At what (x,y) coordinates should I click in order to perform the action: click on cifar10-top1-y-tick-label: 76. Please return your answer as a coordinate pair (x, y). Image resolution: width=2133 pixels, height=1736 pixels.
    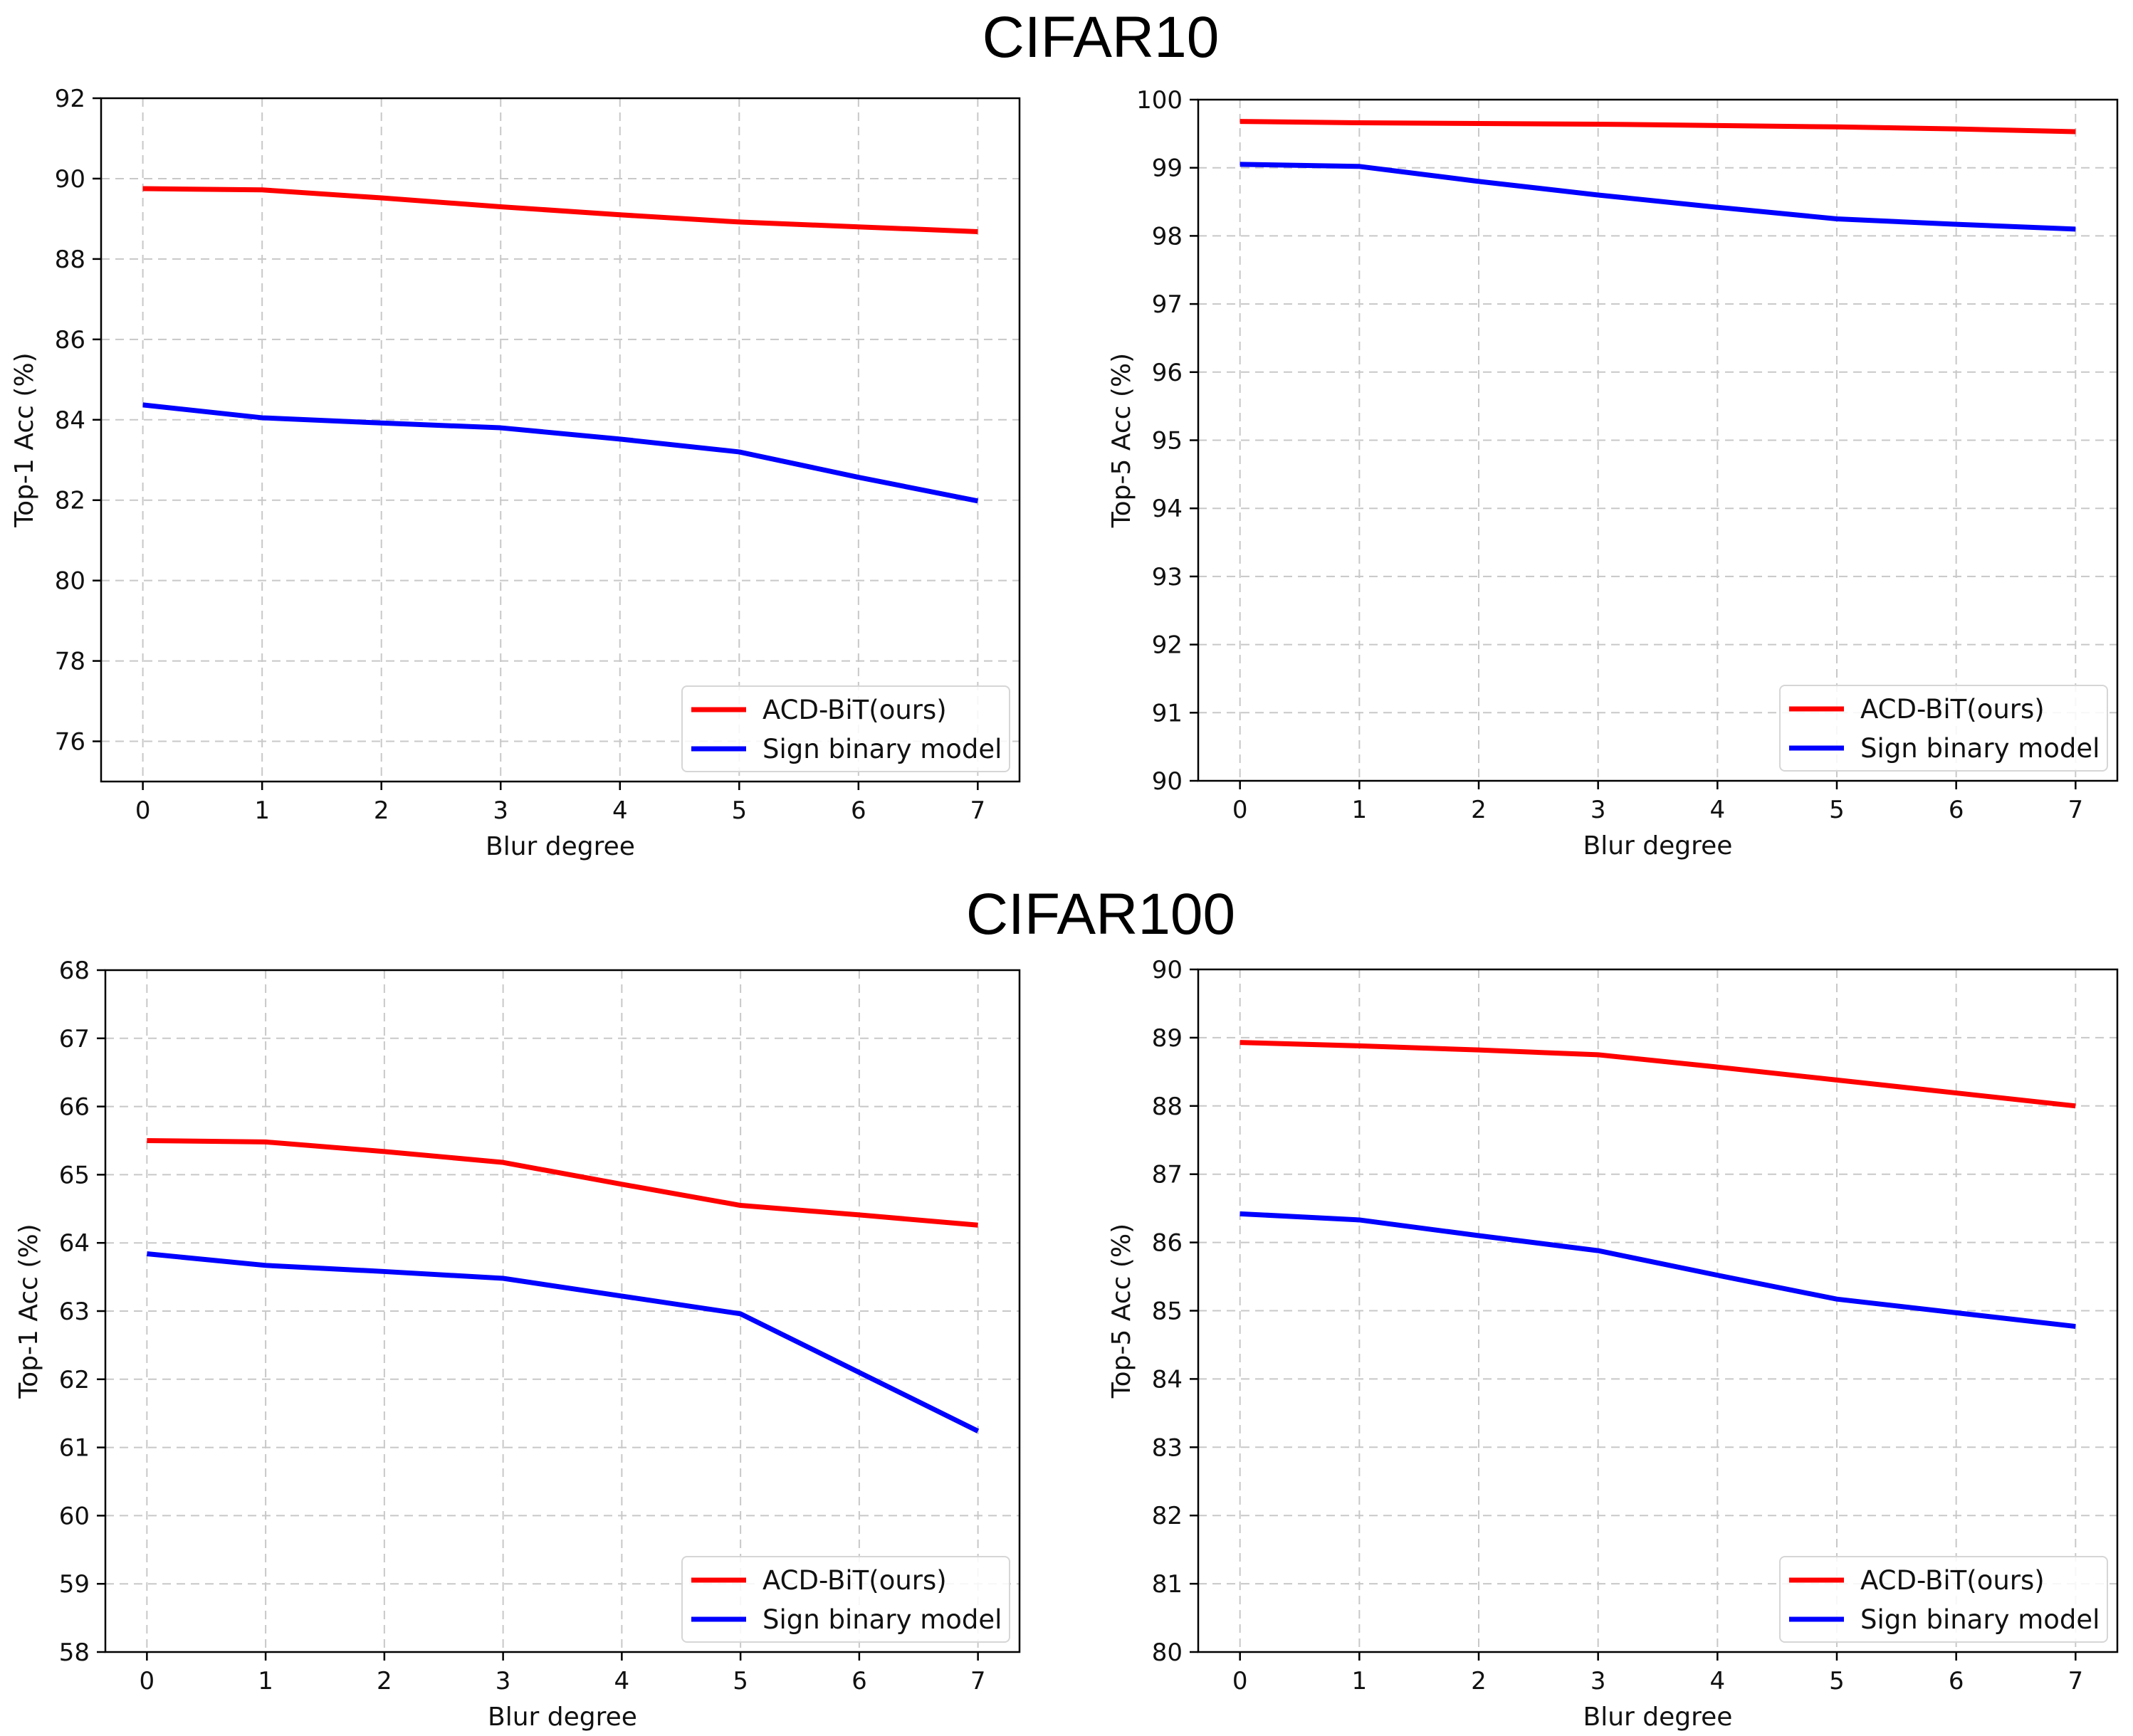
    Looking at the image, I should click on (70, 742).